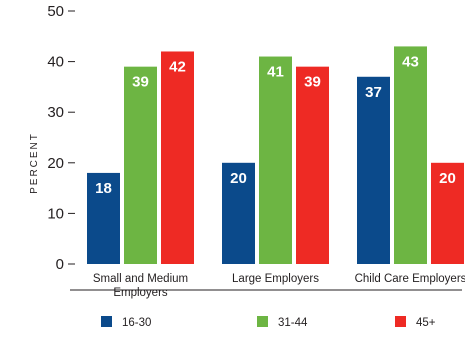  Describe the element at coordinates (275, 72) in the screenshot. I see `bar-value-label: 41` at that location.